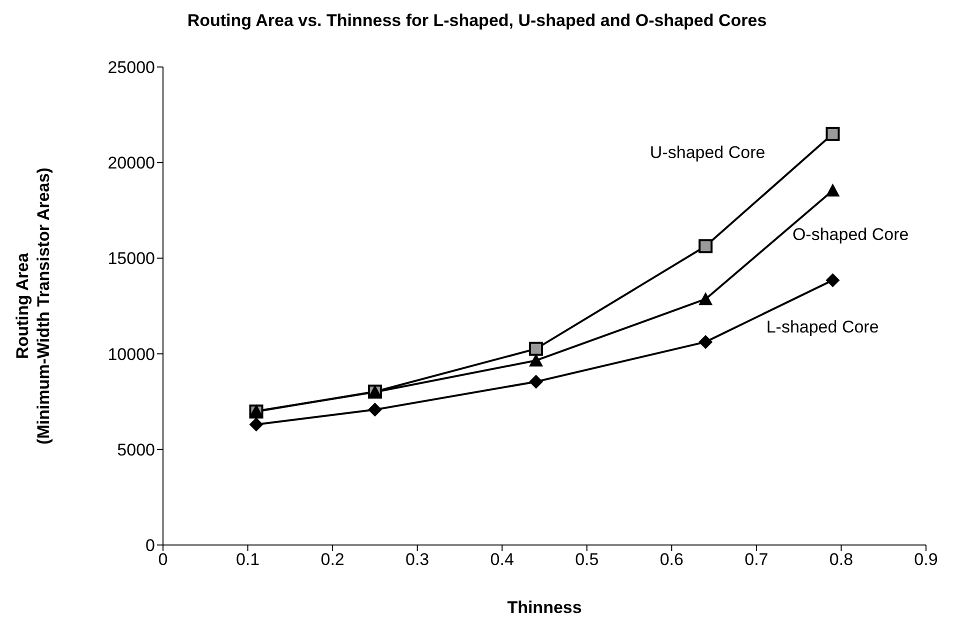 Image resolution: width=954 pixels, height=629 pixels. What do you see at coordinates (131, 68) in the screenshot?
I see `y-tick-label: 25000` at bounding box center [131, 68].